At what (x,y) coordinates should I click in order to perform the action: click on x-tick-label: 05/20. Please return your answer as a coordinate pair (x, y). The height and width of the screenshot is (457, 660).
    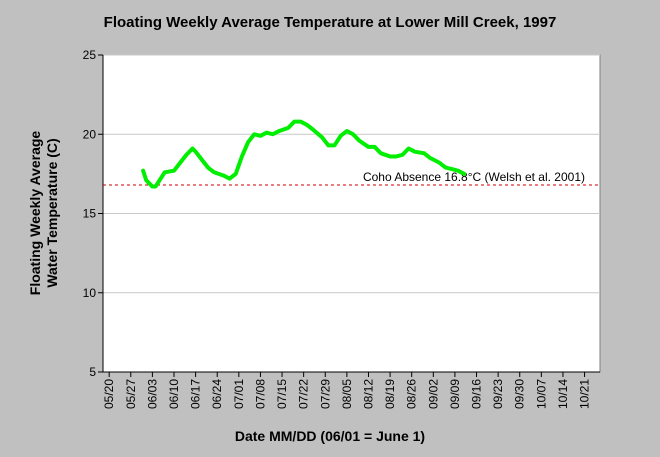
    Looking at the image, I should click on (109, 394).